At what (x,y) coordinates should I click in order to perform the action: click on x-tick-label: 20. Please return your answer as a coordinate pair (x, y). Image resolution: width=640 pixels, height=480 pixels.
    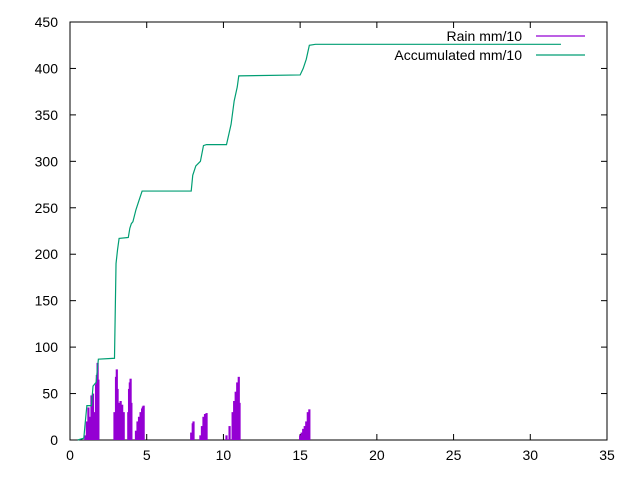
    Looking at the image, I should click on (377, 455).